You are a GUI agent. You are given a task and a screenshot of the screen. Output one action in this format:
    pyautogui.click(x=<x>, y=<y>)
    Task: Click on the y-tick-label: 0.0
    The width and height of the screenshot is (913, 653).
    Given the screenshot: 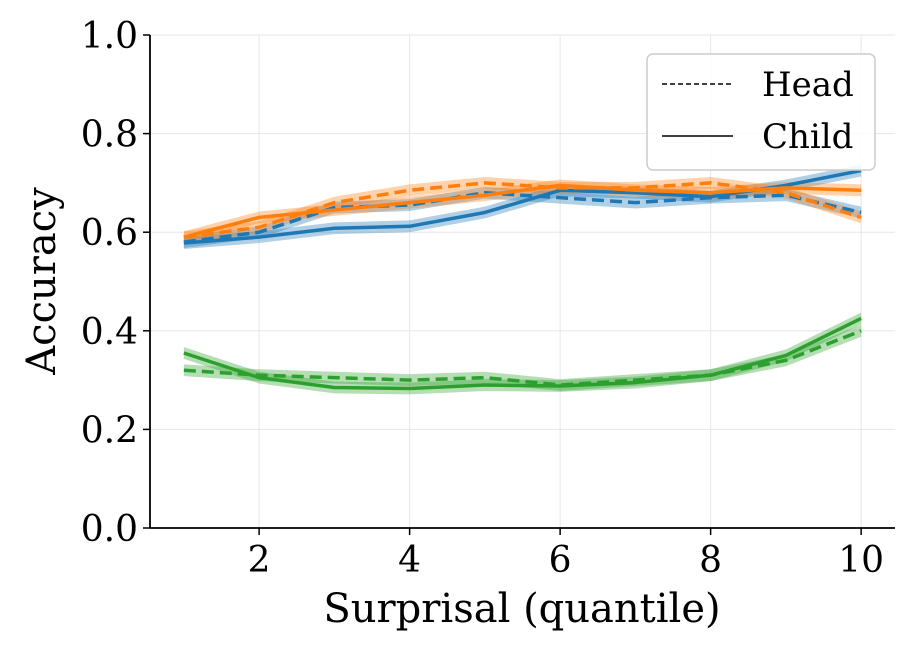 What is the action you would take?
    pyautogui.click(x=109, y=529)
    